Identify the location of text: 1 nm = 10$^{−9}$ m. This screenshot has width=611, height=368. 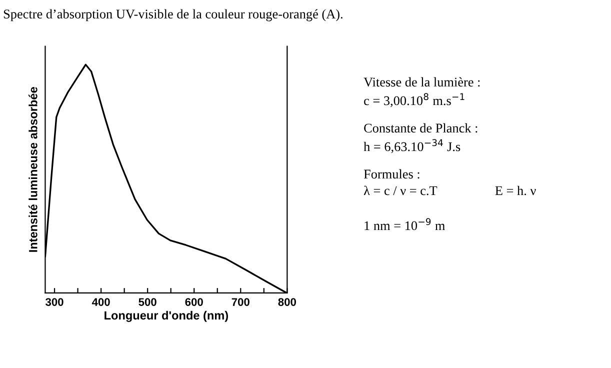
(404, 224).